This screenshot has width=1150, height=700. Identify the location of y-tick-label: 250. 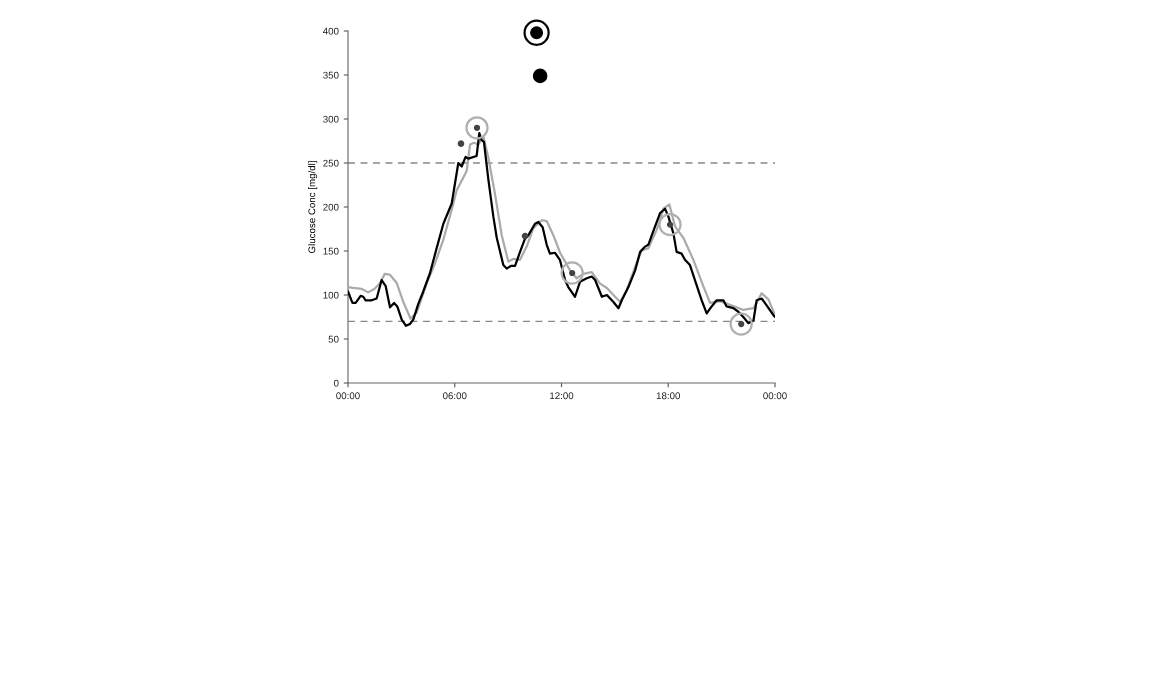
(331, 163).